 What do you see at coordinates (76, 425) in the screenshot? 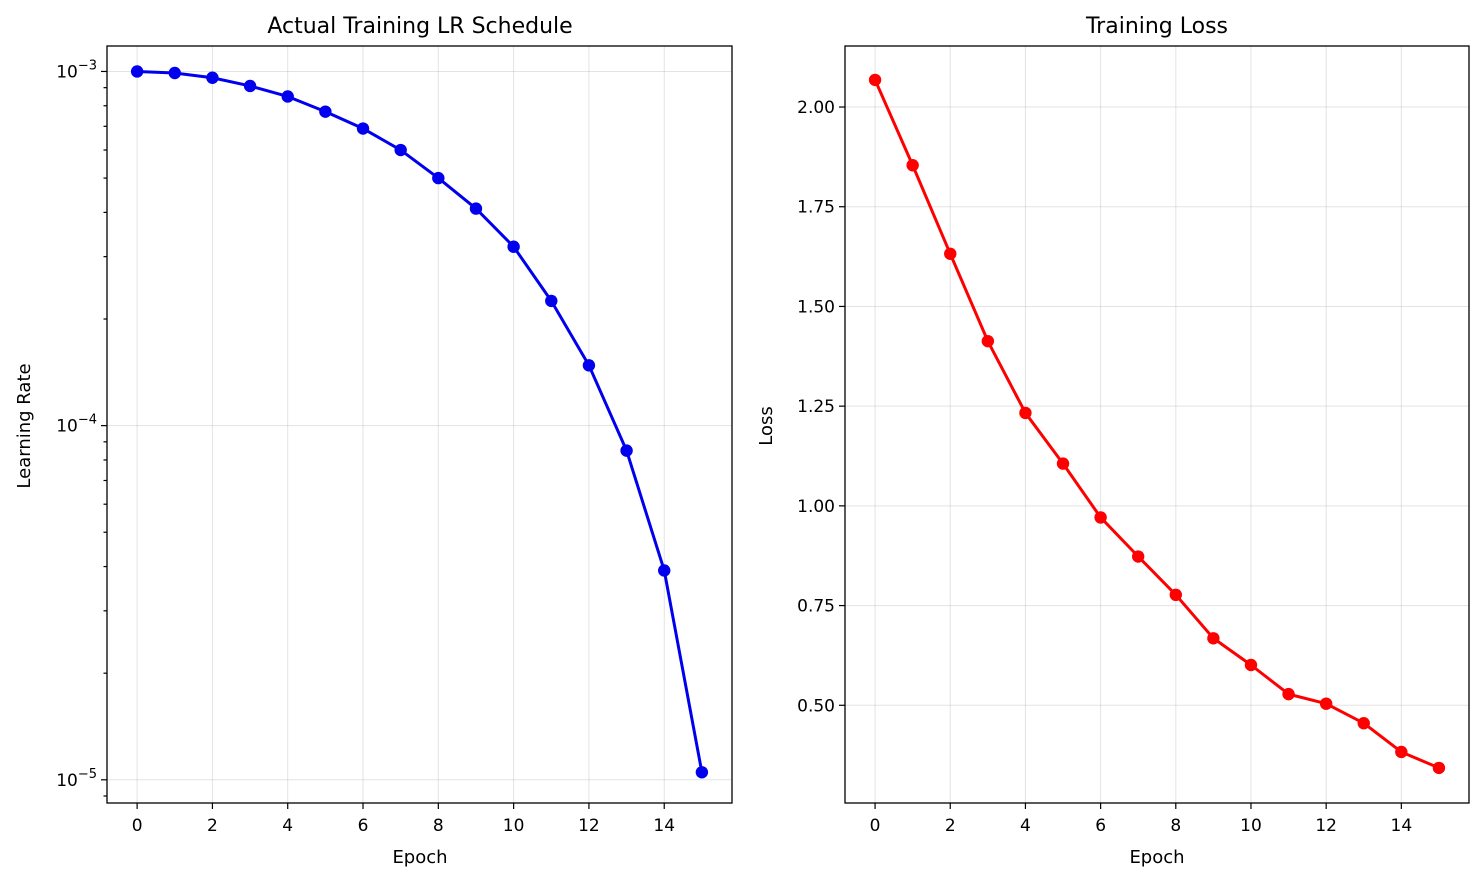
I see `y-tick-label: 10⁻⁴` at bounding box center [76, 425].